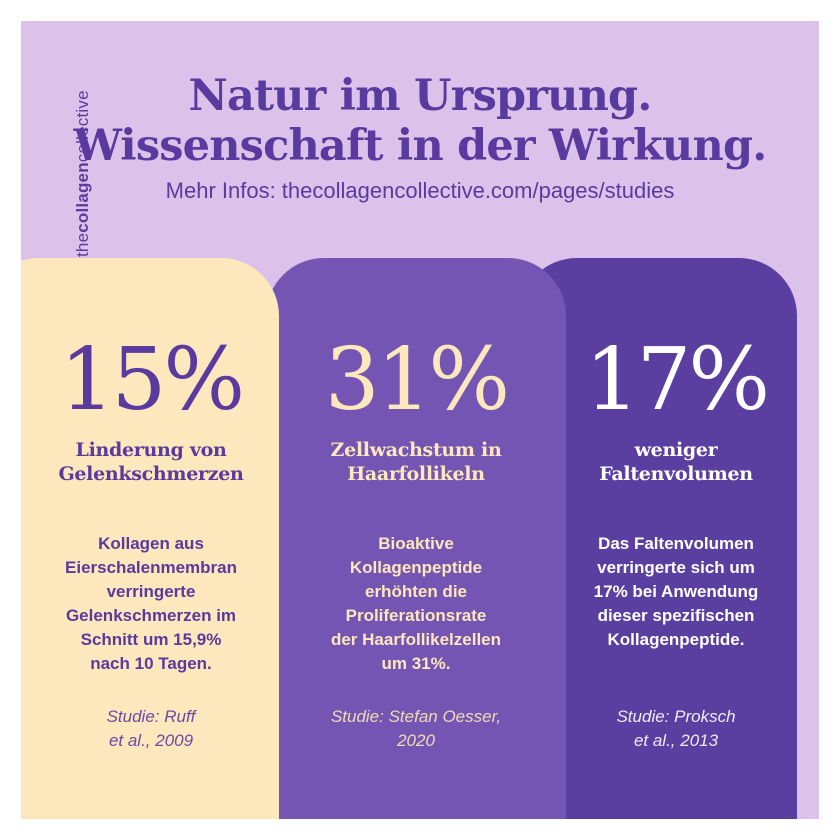 This screenshot has width=840, height=840. What do you see at coordinates (676, 615) in the screenshot?
I see `description-line: dieser spezifischen` at bounding box center [676, 615].